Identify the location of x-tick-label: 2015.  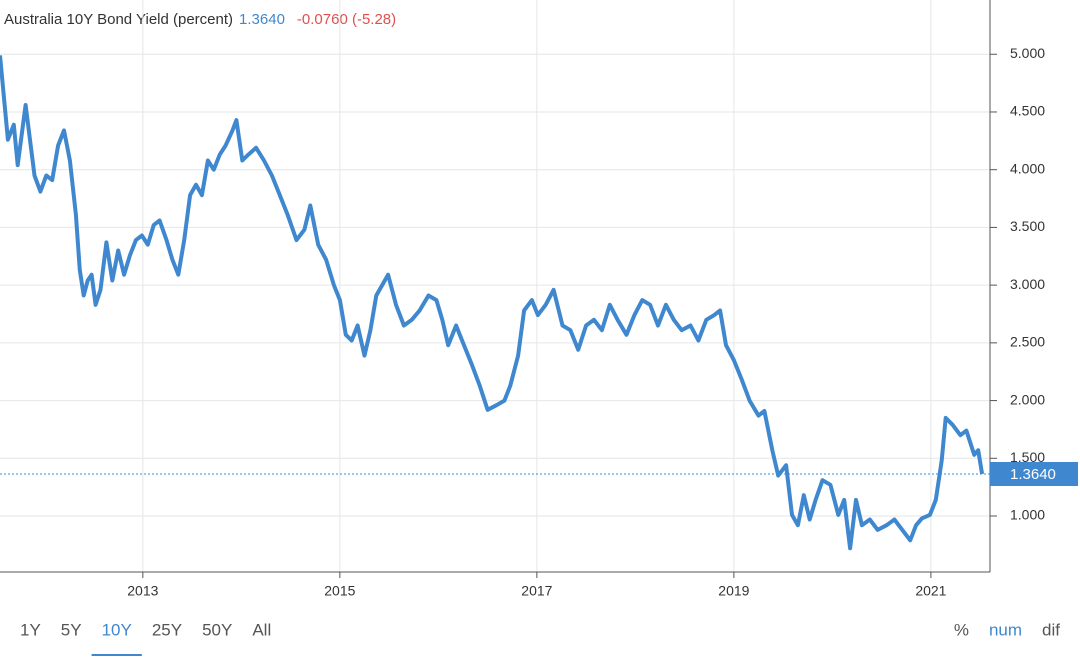
(339, 591).